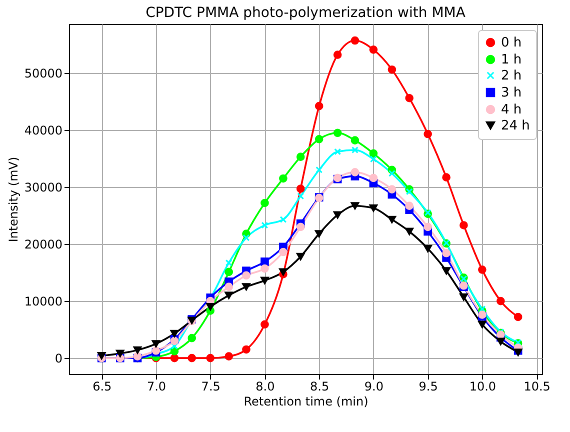 This screenshot has width=570, height=432. I want to click on y-tick-label: 40000, so click(43, 131).